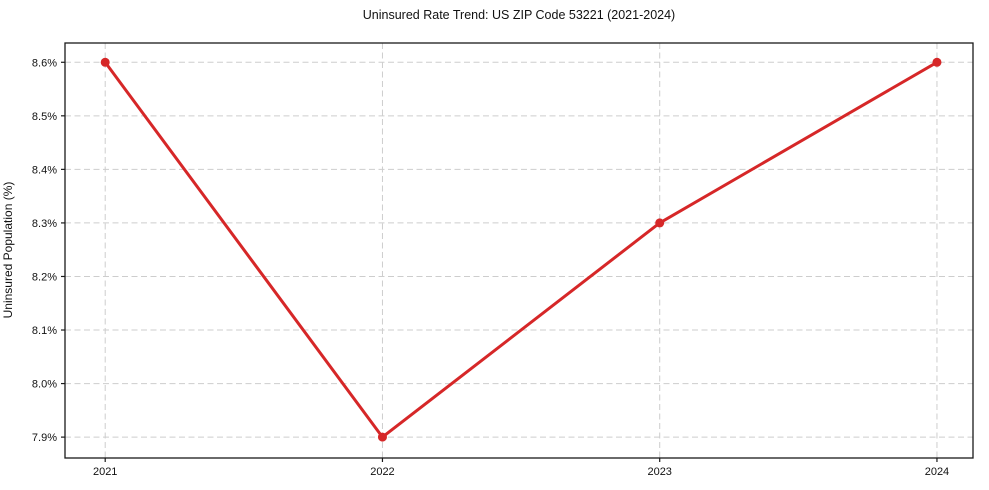 This screenshot has width=989, height=490. What do you see at coordinates (382, 472) in the screenshot?
I see `x-tick-label: 2022` at bounding box center [382, 472].